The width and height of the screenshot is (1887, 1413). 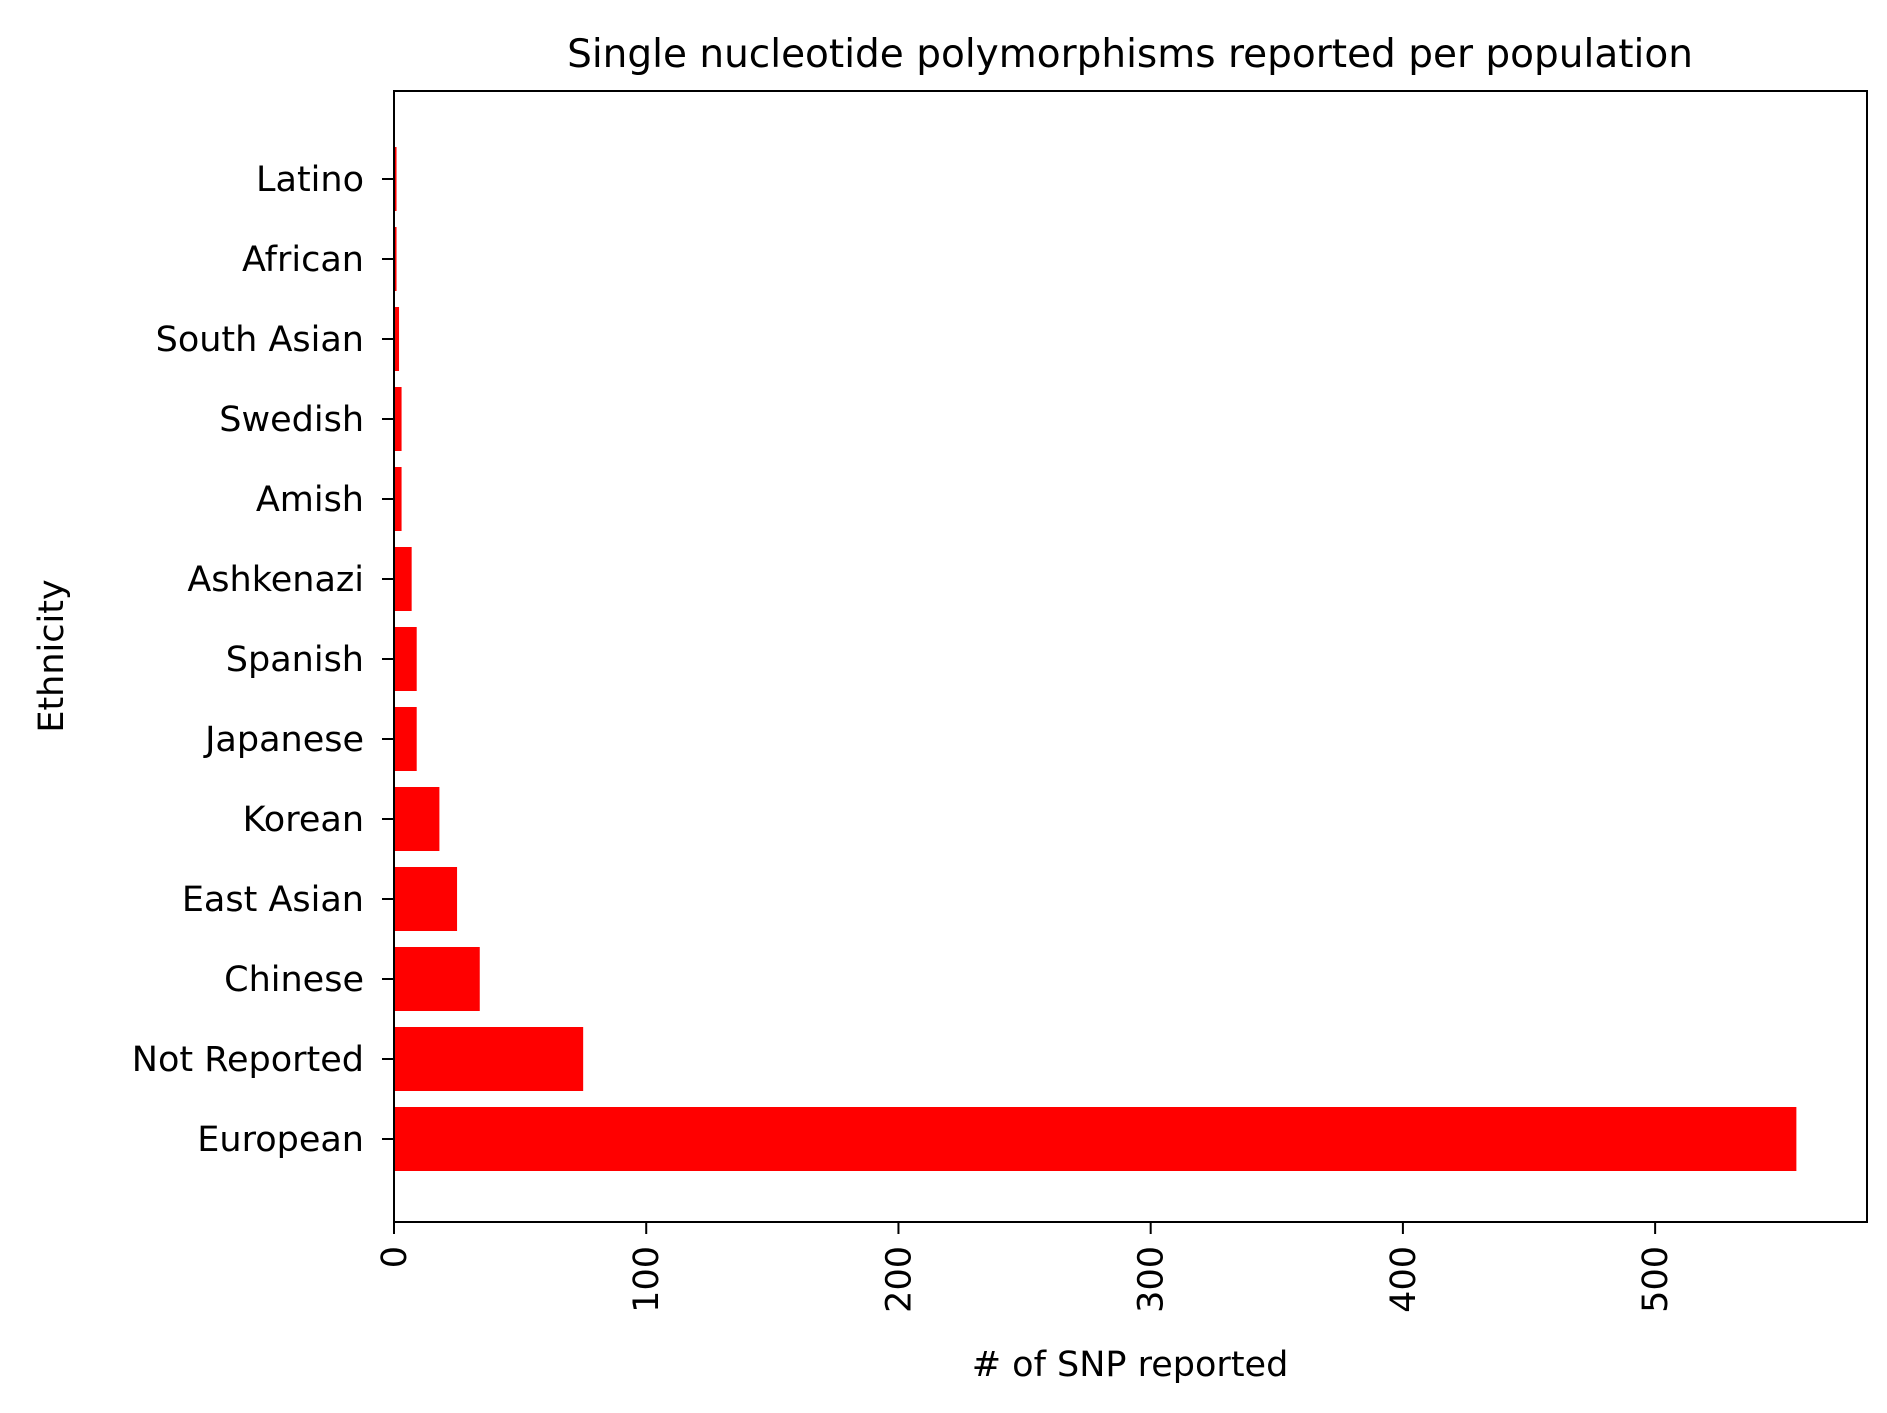 I want to click on x-axis-label: # of SNP reported, so click(x=1130, y=1365).